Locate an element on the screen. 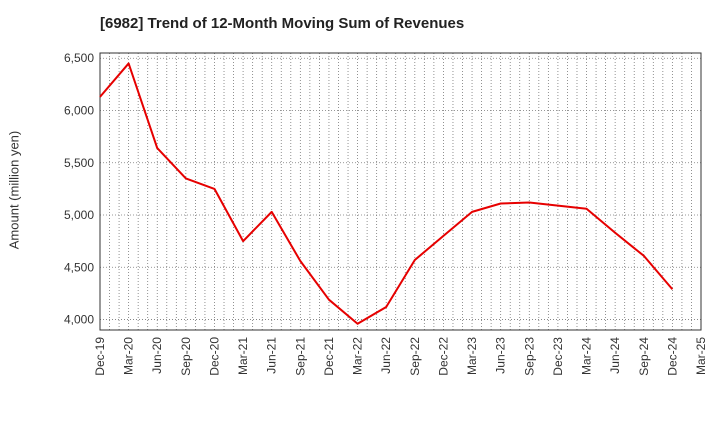 The width and height of the screenshot is (720, 440). y-tick-label: 6,500 is located at coordinates (79, 58).